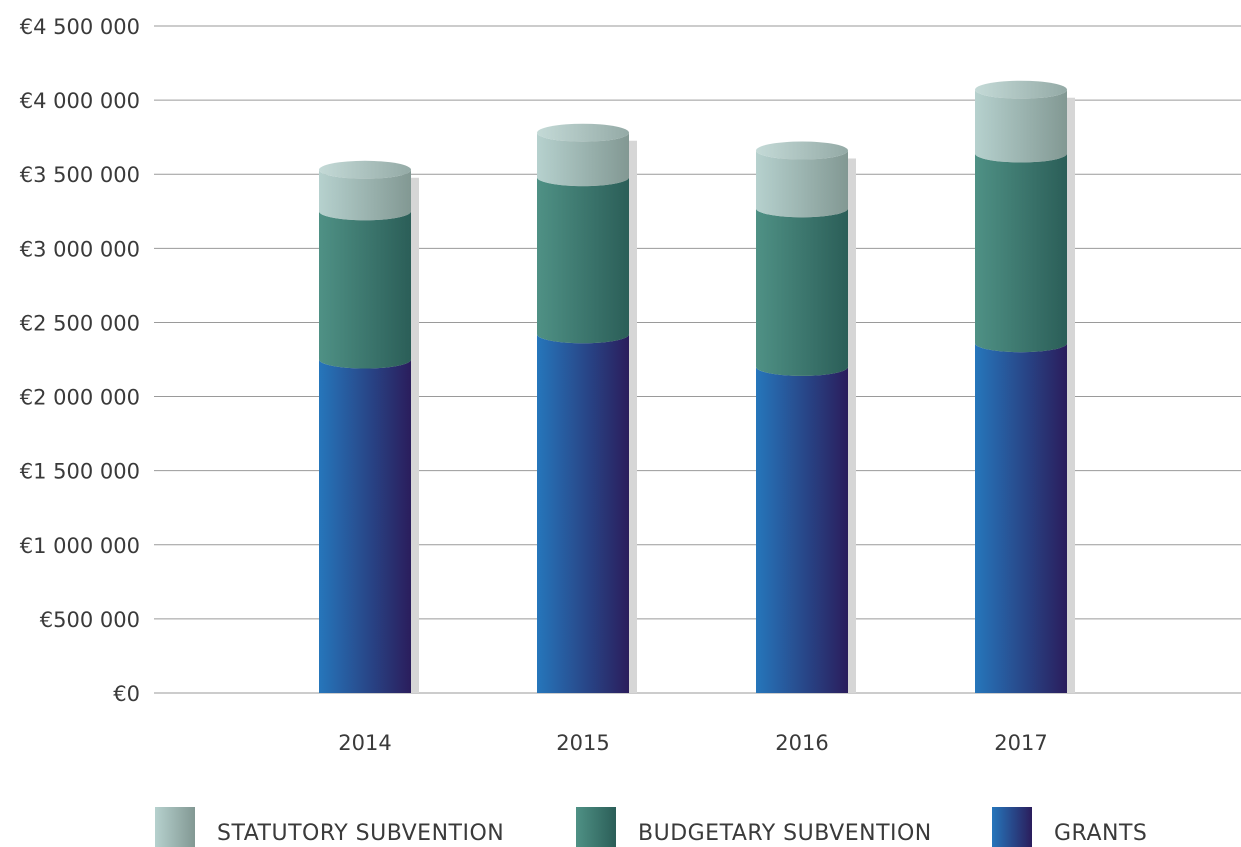 The height and width of the screenshot is (847, 1241). What do you see at coordinates (1021, 253) in the screenshot?
I see `bar-budgetary-subvention-2017` at bounding box center [1021, 253].